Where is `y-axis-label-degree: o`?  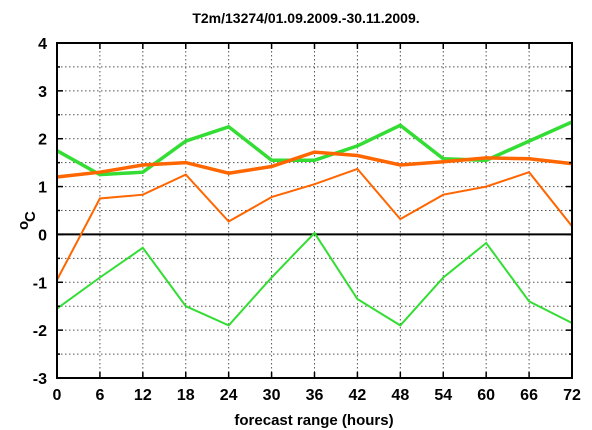
y-axis-label-degree: o is located at coordinates (23, 225).